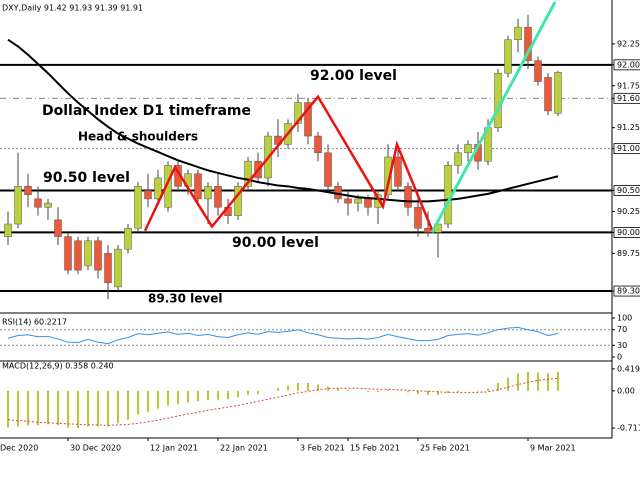 The image size is (640, 480). Describe the element at coordinates (322, 448) in the screenshot. I see `x-tick-label: 3 Feb 2021` at that location.